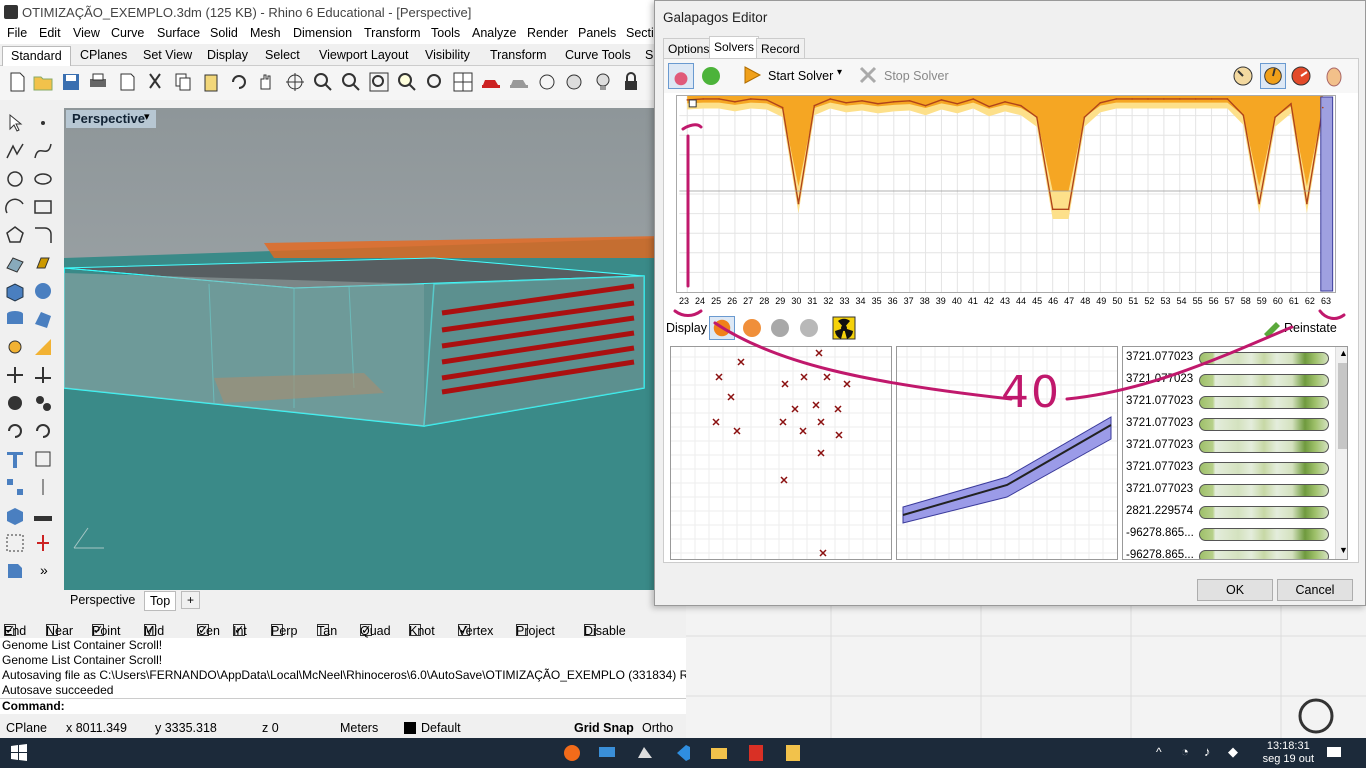 This screenshot has height=768, width=1366. Describe the element at coordinates (323, 82) in the screenshot. I see `zoom-icon` at that location.